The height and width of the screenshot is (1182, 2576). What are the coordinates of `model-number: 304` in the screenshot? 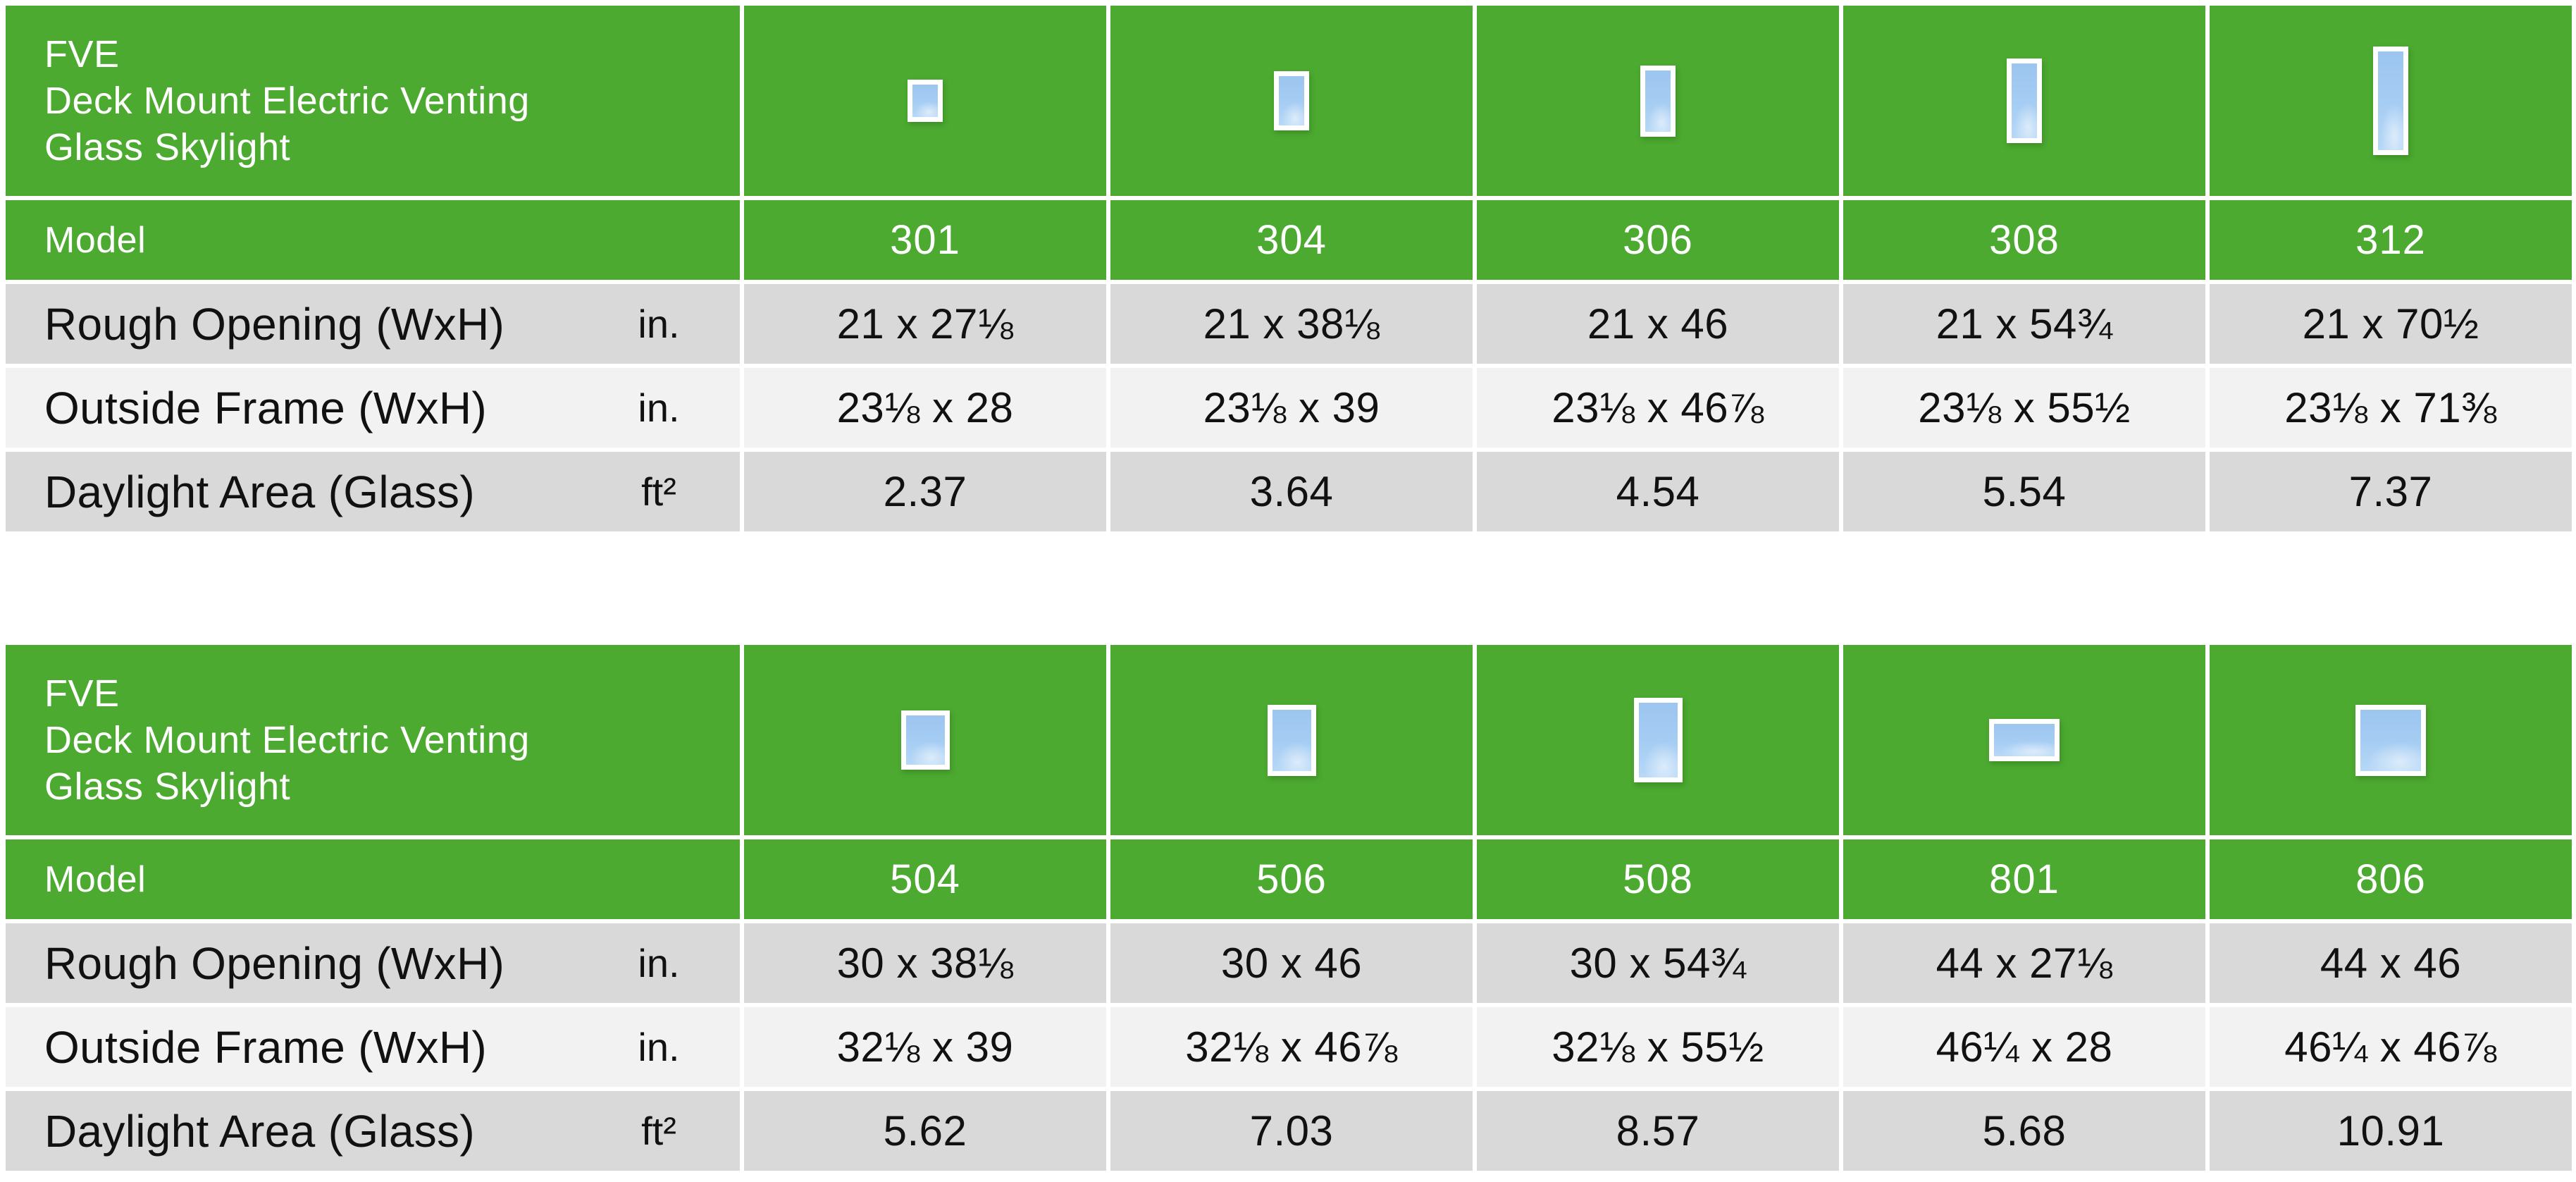 It's located at (1291, 240).